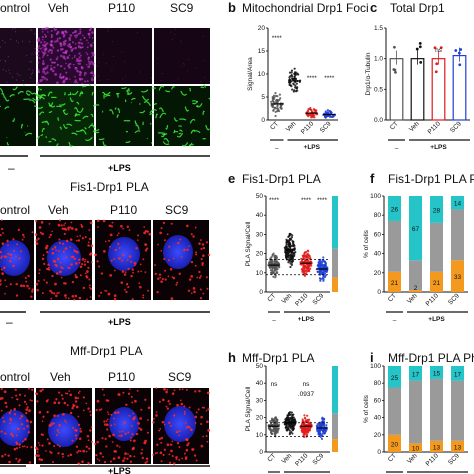 The height and width of the screenshot is (474, 474). I want to click on stacked-segment, so click(415, 412).